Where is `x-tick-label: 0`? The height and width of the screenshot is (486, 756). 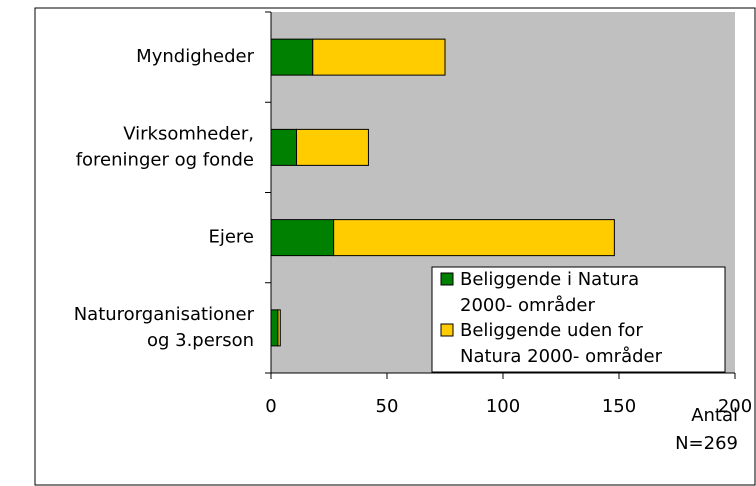 x-tick-label: 0 is located at coordinates (270, 406).